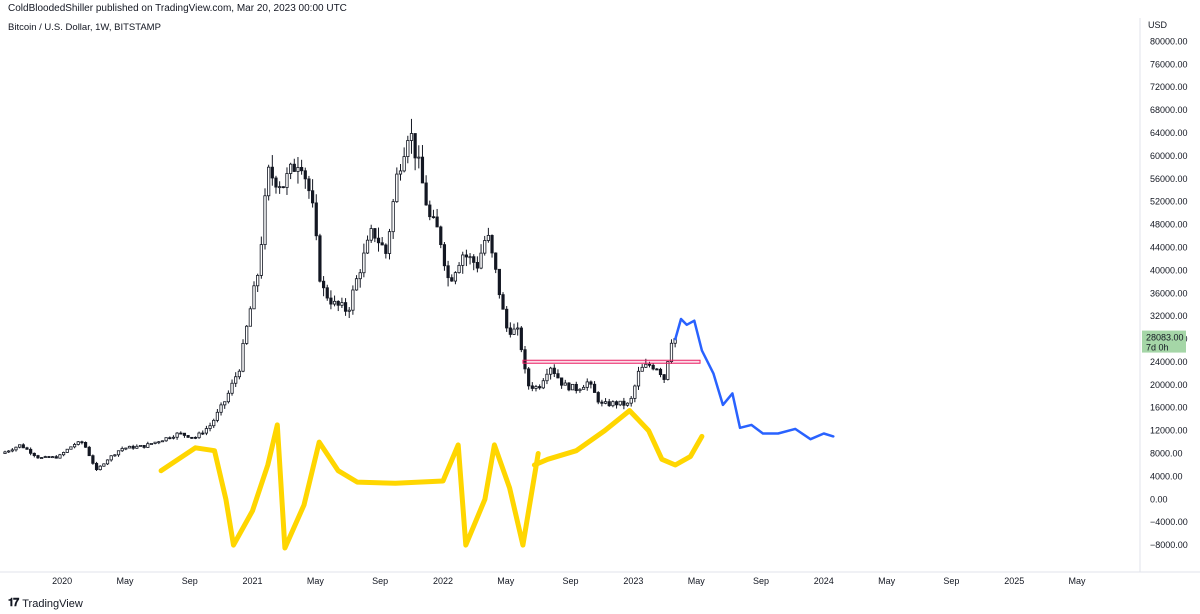 Image resolution: width=1200 pixels, height=614 pixels. Describe the element at coordinates (1169, 156) in the screenshot. I see `price-tick-label: 60000.00` at that location.